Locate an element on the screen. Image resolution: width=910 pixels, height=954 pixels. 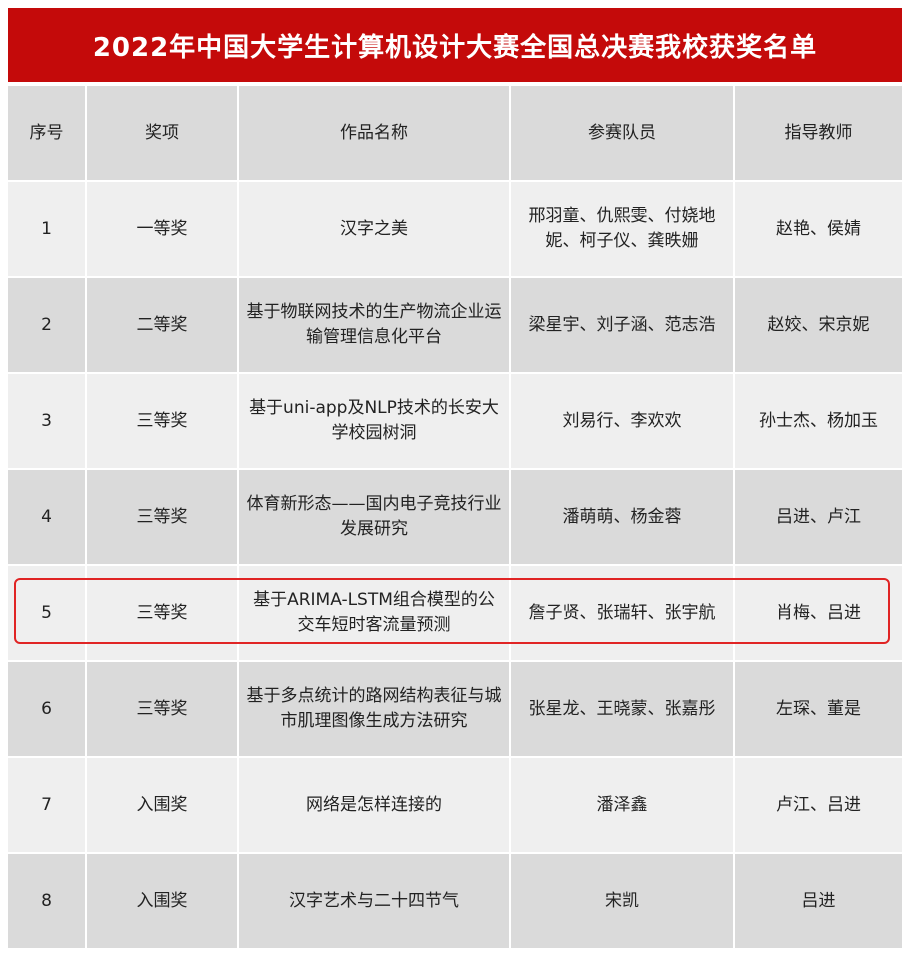
cell-advisors: 吕进 is located at coordinates (818, 901).